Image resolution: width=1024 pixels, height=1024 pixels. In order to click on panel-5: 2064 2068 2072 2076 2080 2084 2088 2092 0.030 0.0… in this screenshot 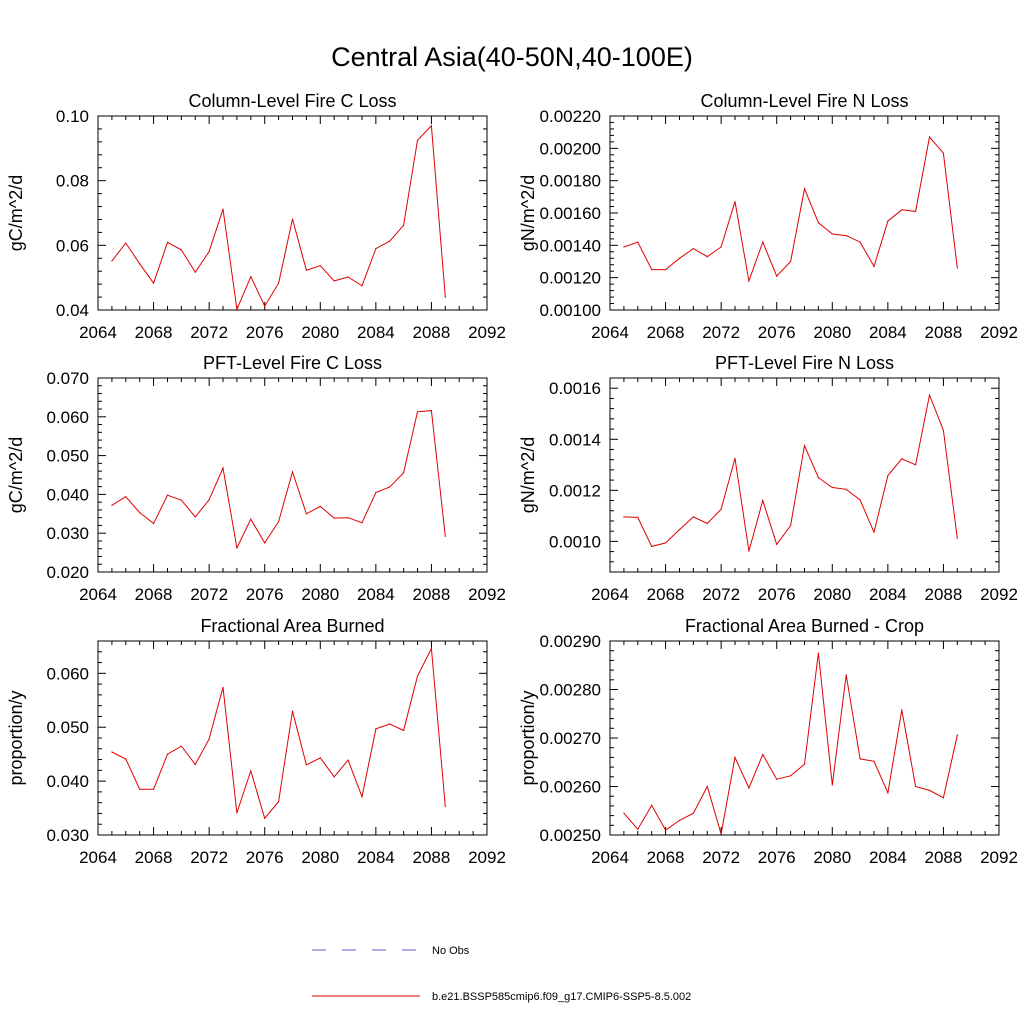, I will do `click(256, 741)`.